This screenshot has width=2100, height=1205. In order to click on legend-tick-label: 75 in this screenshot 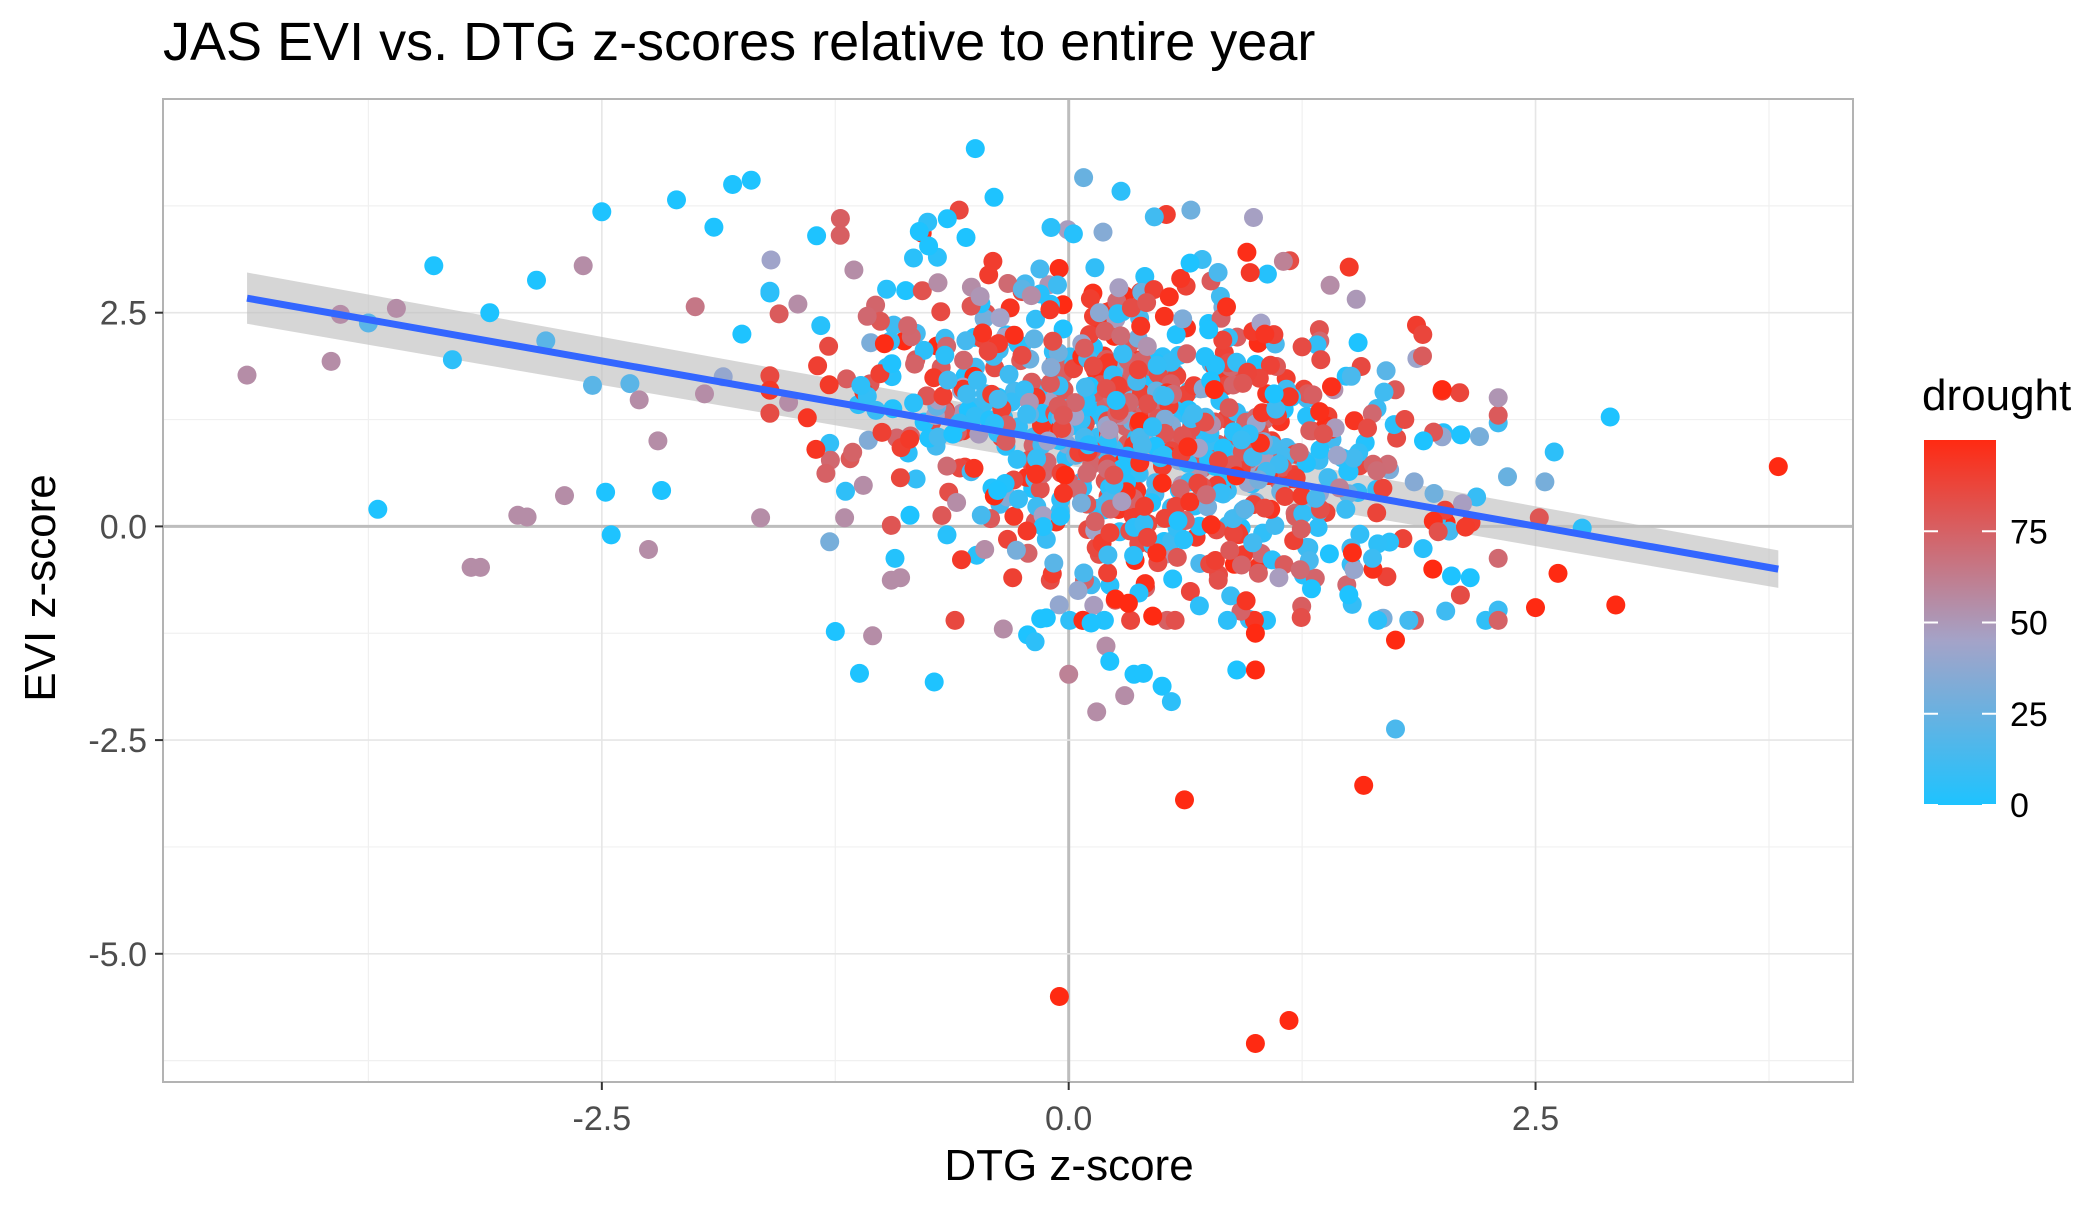, I will do `click(2029, 532)`.